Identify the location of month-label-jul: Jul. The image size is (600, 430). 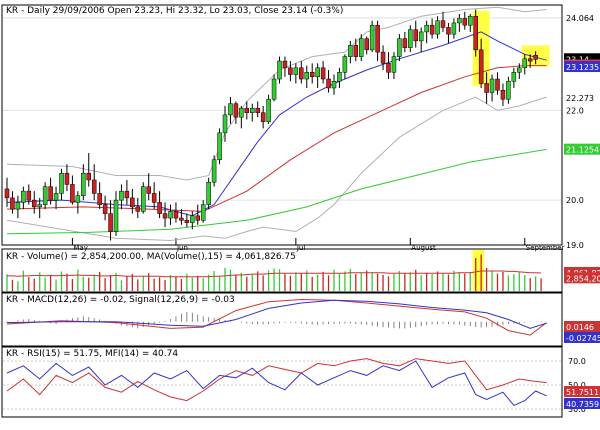
(301, 248).